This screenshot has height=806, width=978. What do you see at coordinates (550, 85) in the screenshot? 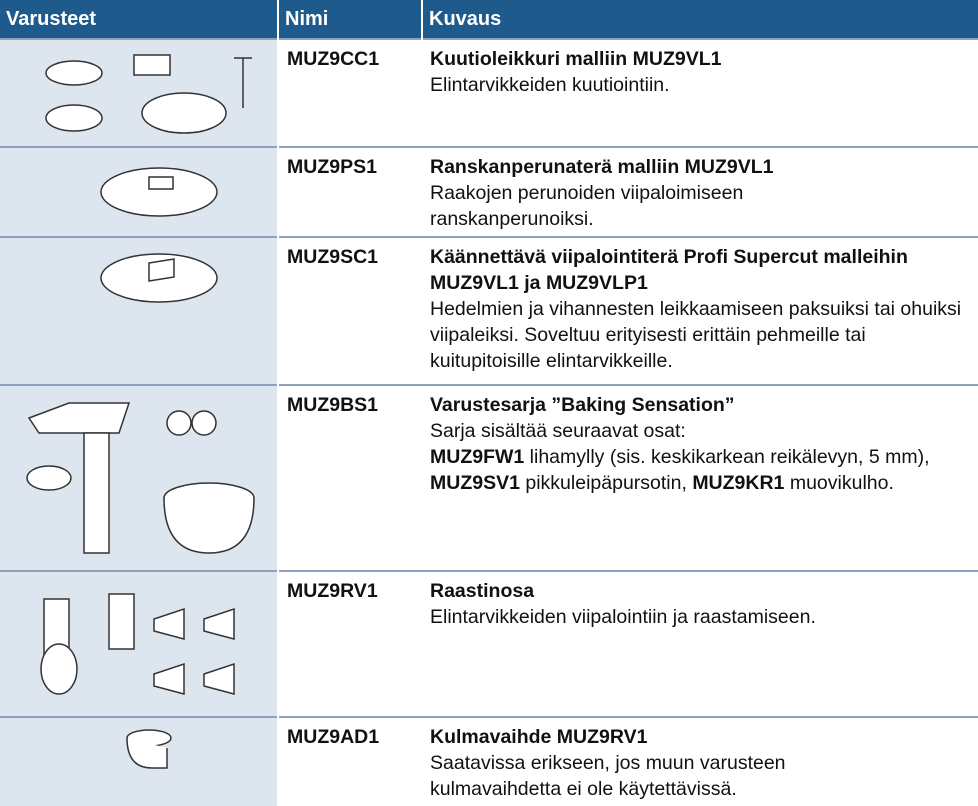
I see `text: Elintarvikkeiden kuutiointiin.` at bounding box center [550, 85].